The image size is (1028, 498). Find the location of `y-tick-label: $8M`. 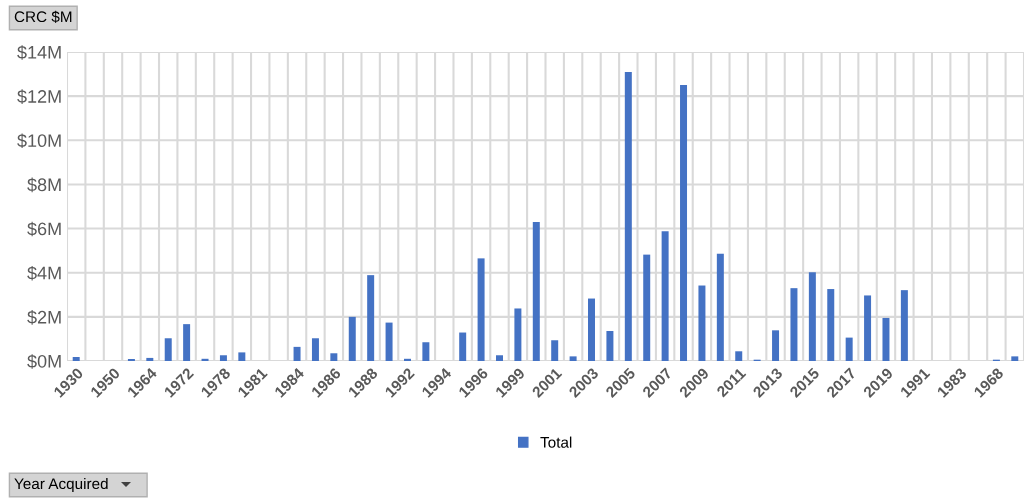

y-tick-label: $8M is located at coordinates (44, 185).